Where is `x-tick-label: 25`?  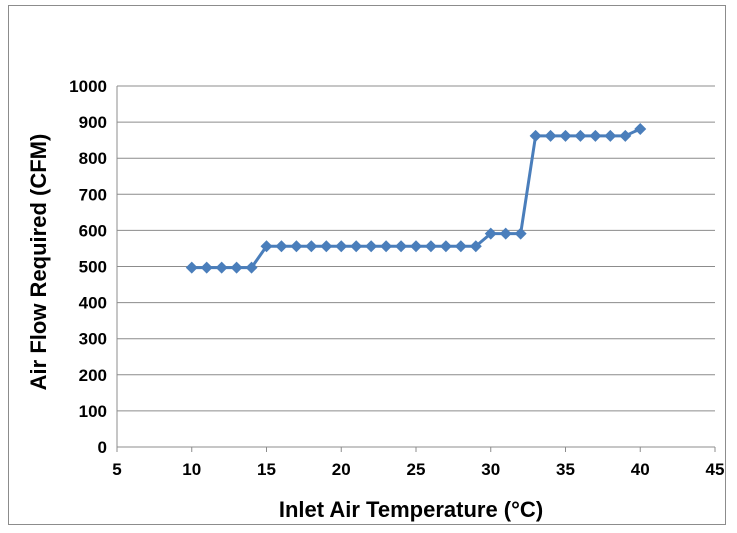 x-tick-label: 25 is located at coordinates (416, 469).